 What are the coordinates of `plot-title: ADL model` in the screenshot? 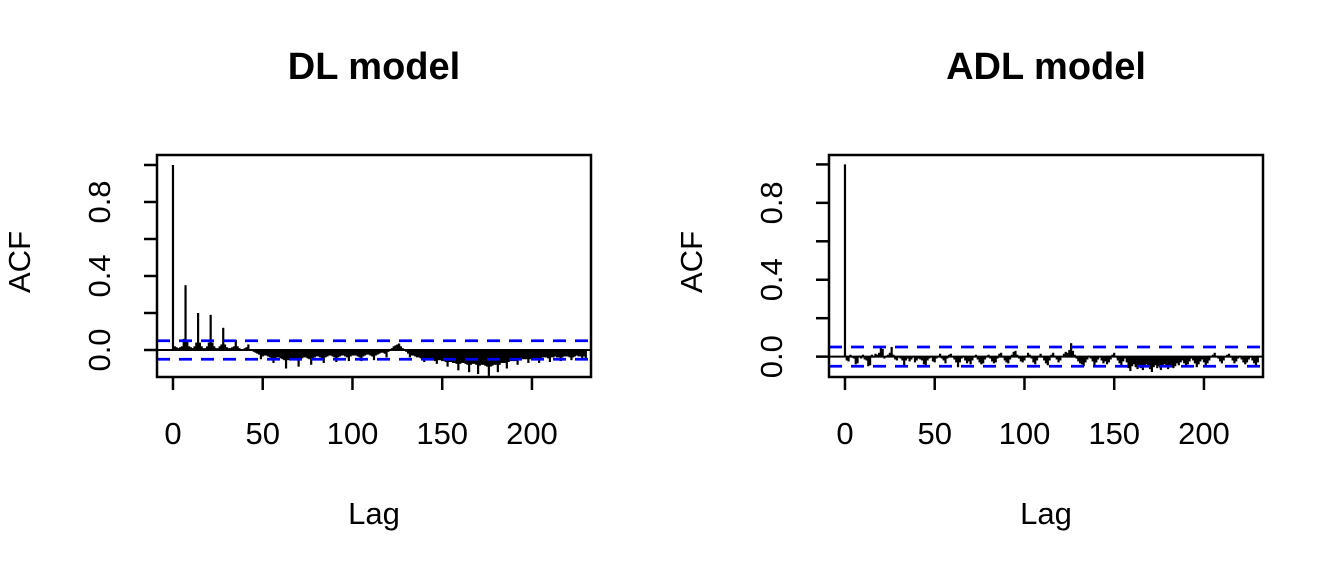 It's located at (1046, 67).